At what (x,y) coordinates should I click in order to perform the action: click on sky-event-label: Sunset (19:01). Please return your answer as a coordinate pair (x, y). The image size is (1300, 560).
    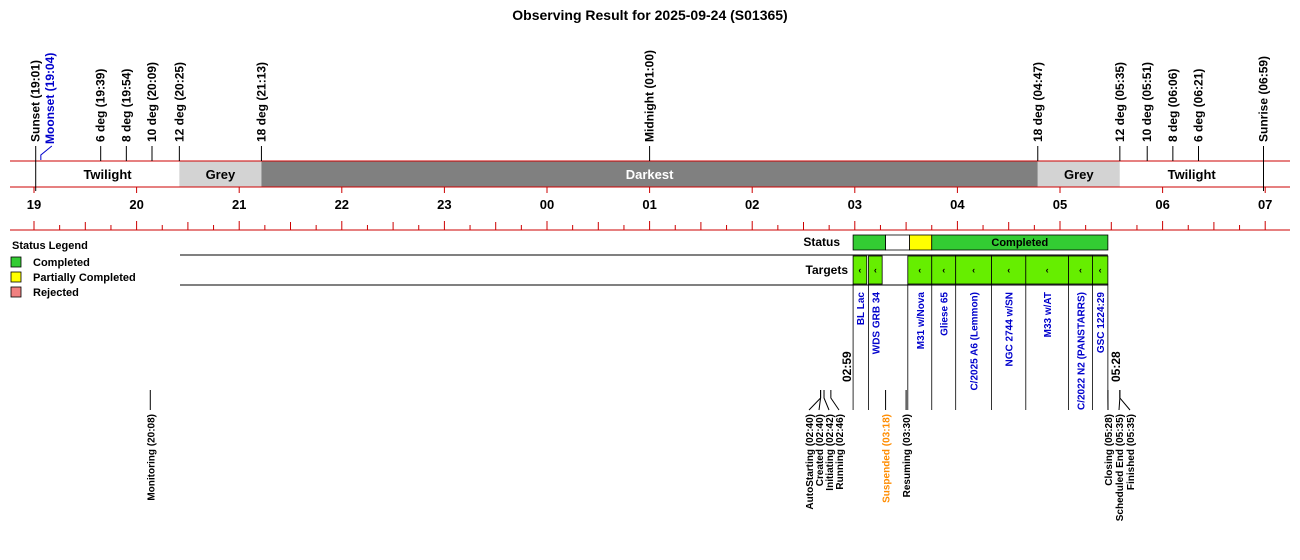
    Looking at the image, I should click on (36, 101).